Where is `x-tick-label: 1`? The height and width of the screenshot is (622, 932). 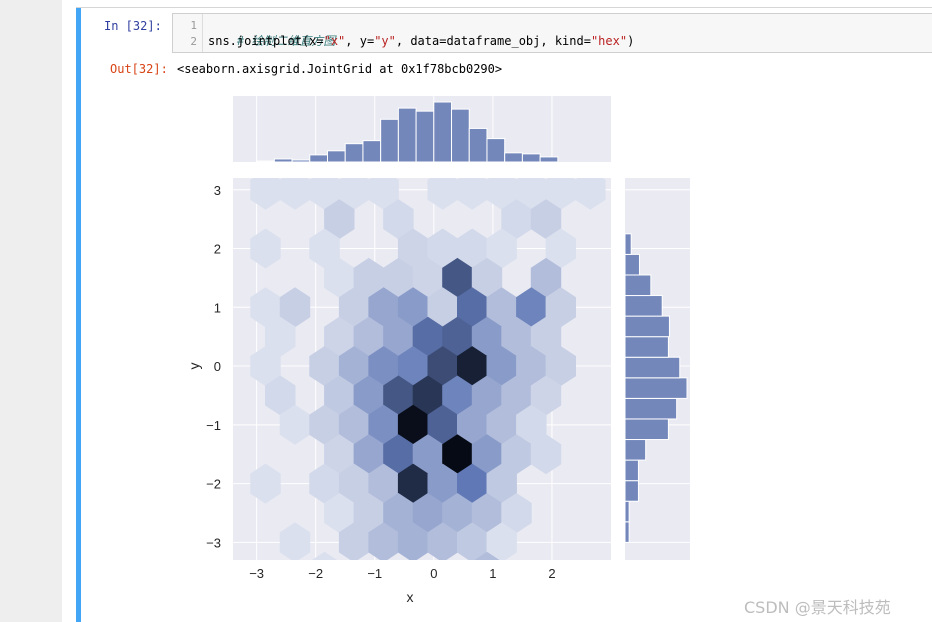
x-tick-label: 1 is located at coordinates (492, 573).